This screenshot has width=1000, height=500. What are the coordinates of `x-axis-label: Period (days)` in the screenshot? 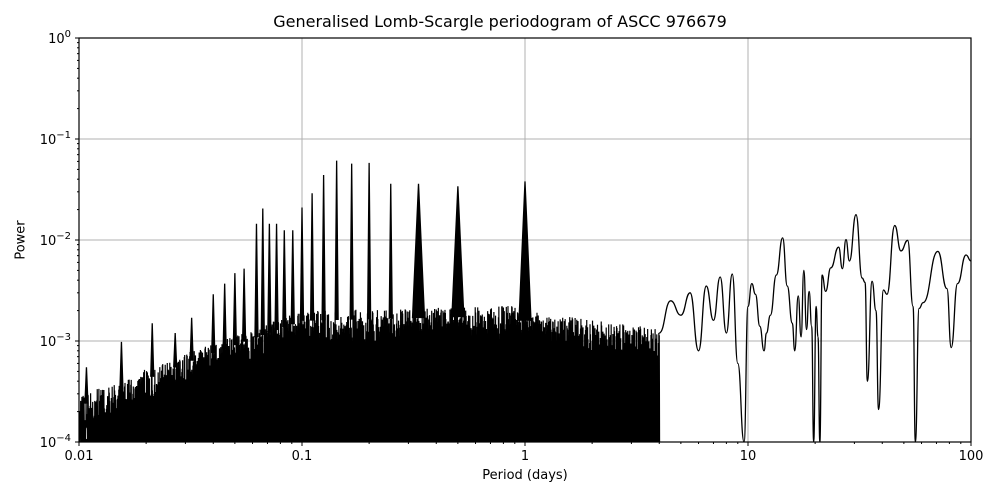 It's located at (525, 475).